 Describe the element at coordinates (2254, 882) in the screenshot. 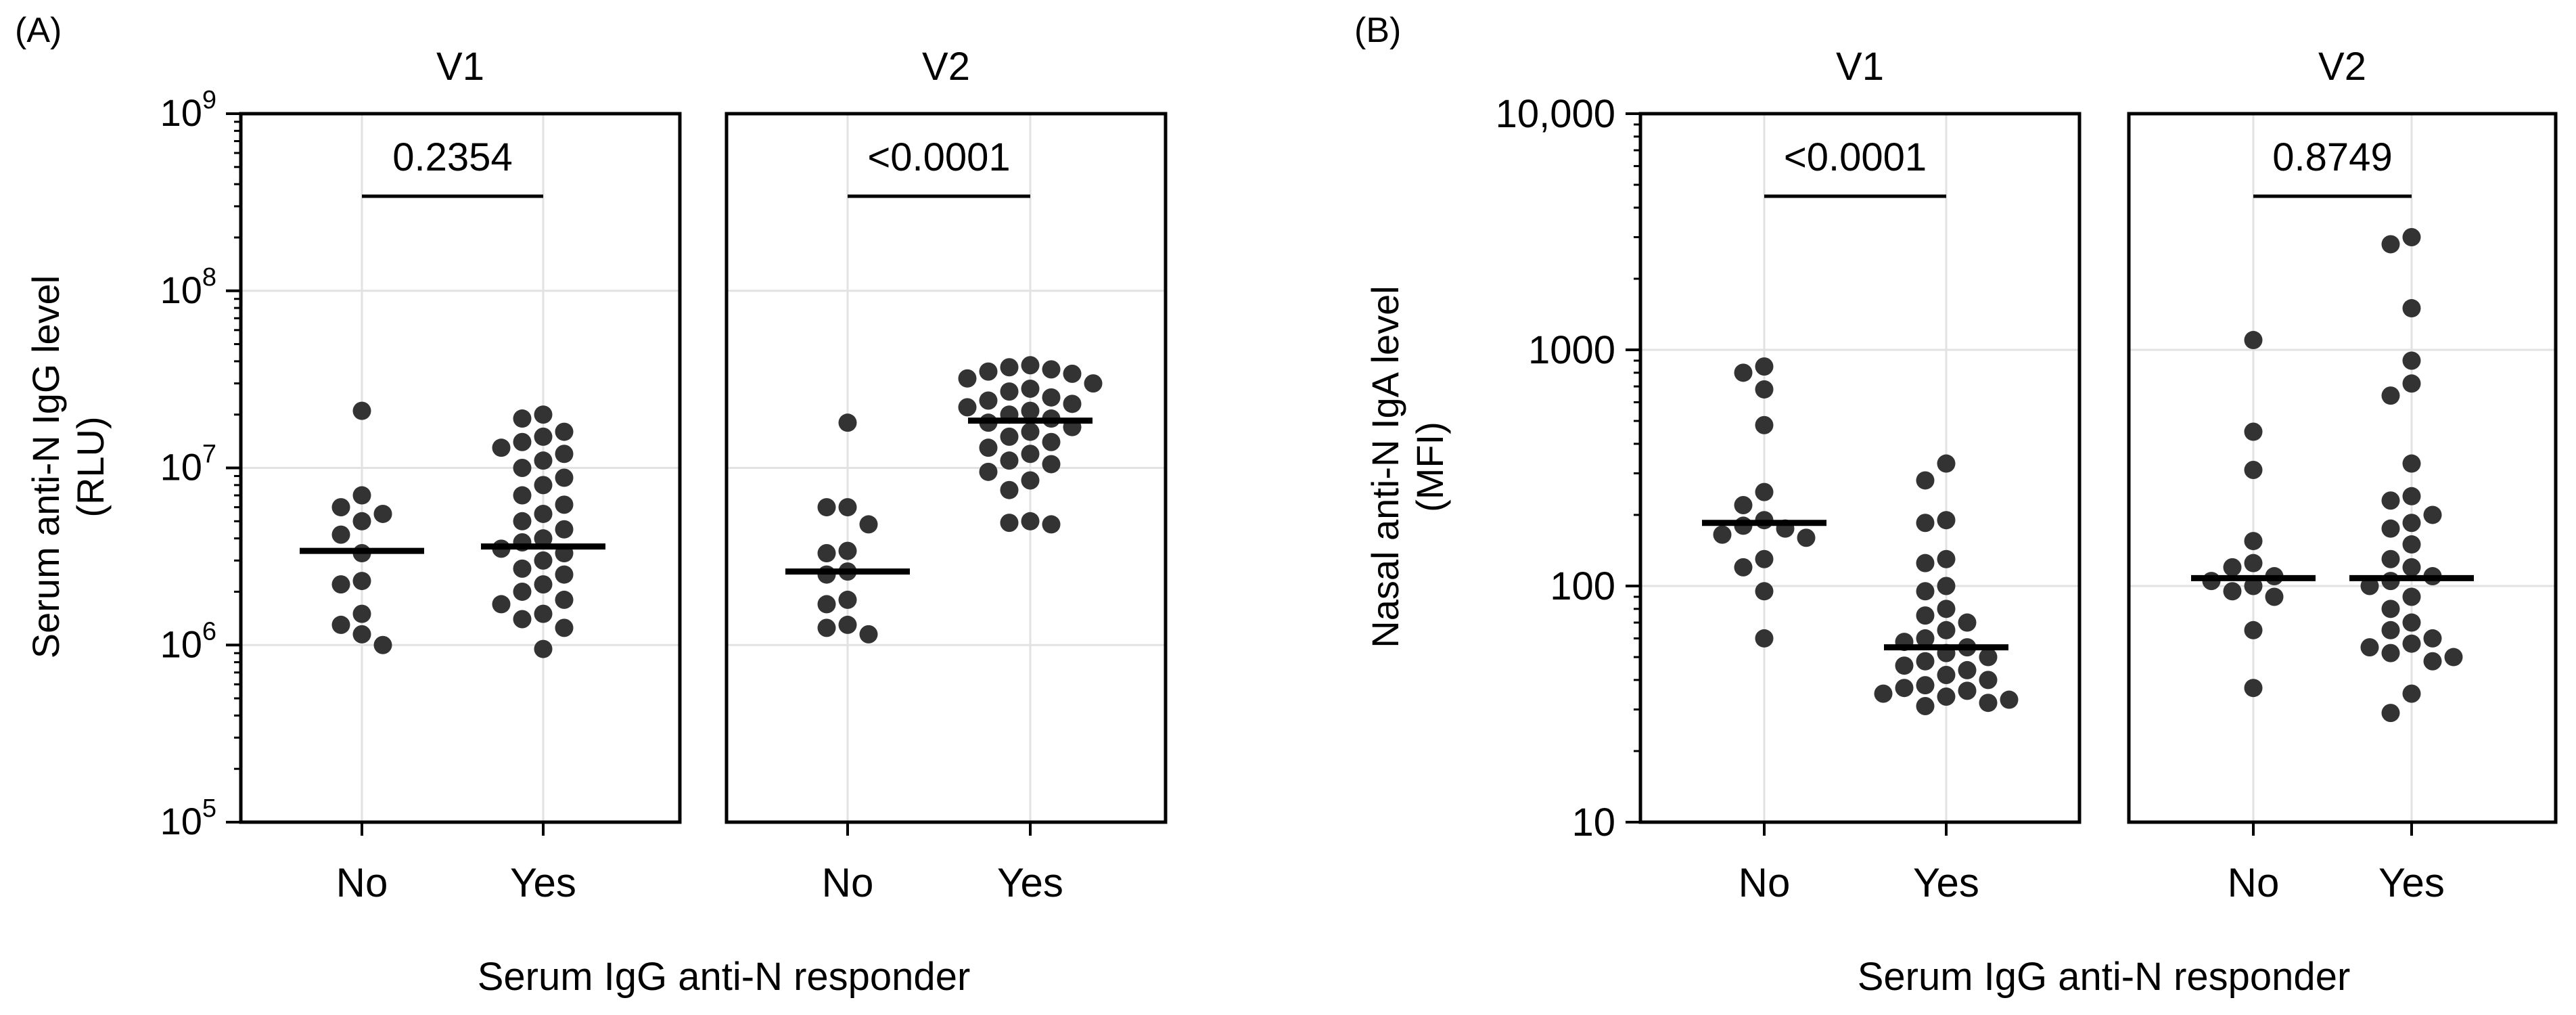

I see `x-tick-label: No` at that location.